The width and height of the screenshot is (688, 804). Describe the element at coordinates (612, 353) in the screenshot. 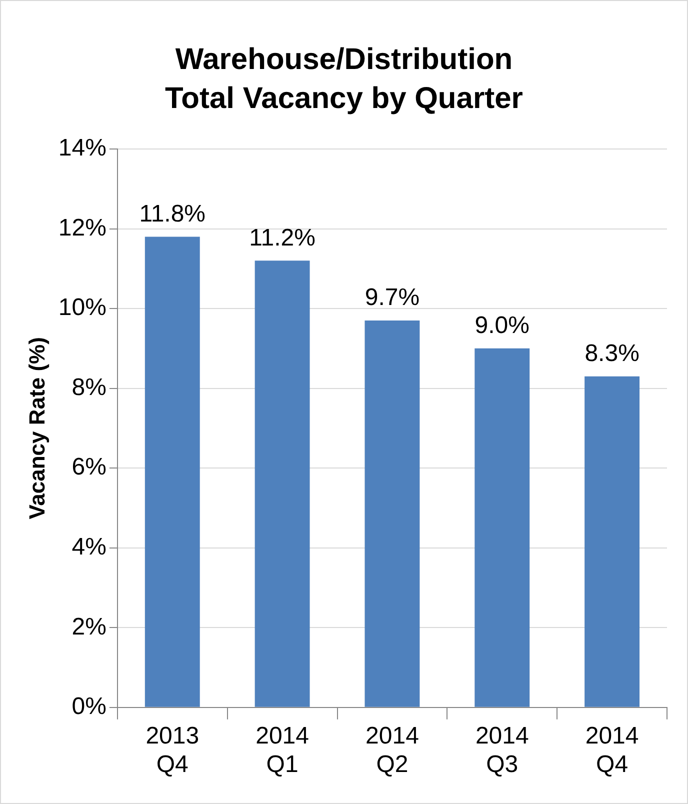

I see `data-label: 8.3%` at that location.